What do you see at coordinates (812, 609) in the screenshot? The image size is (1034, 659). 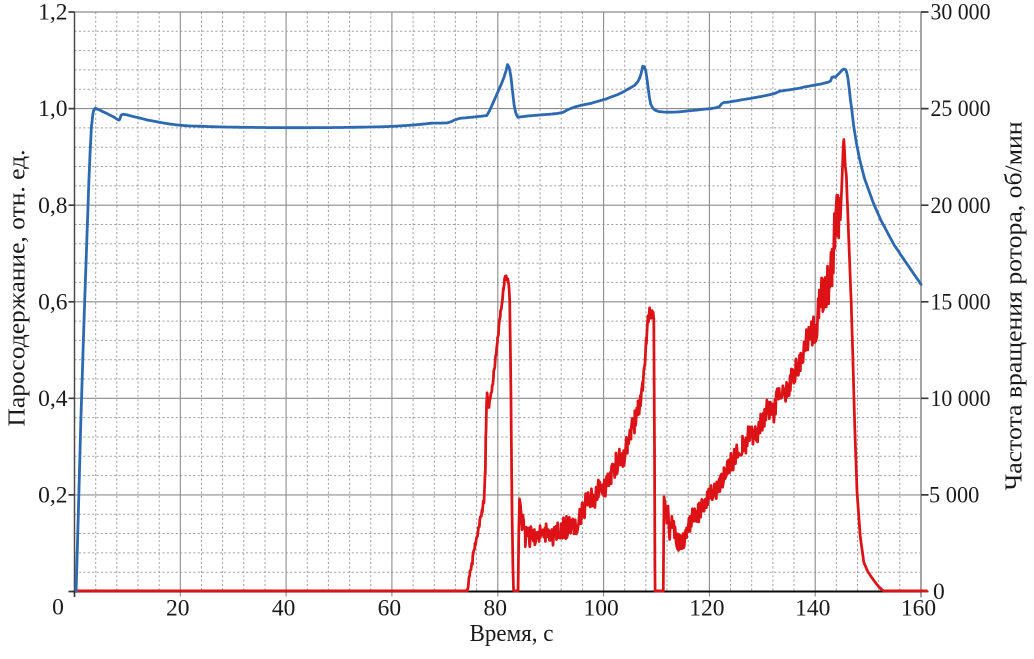 I see `svg-text: 140` at bounding box center [812, 609].